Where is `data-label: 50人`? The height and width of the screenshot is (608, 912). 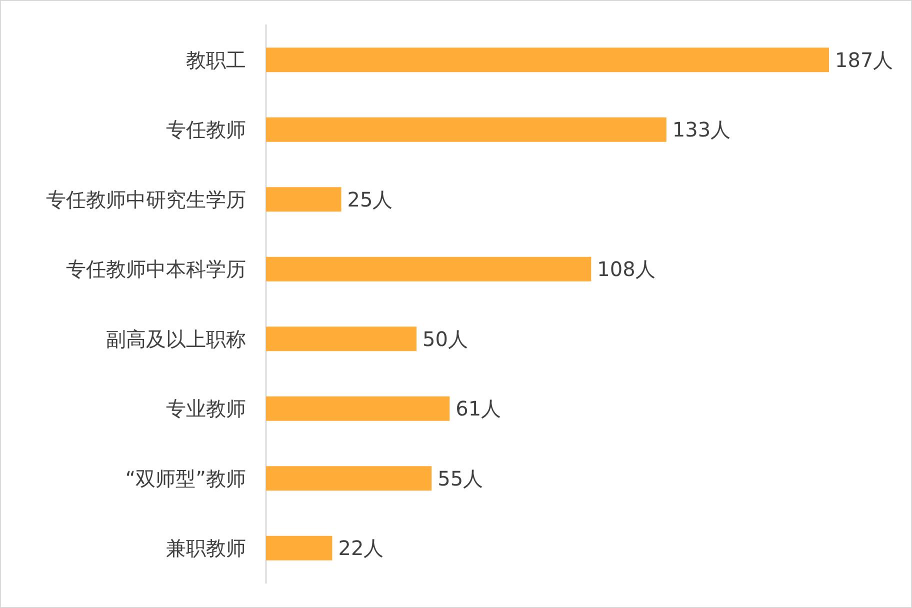 data-label: 50人 is located at coordinates (445, 338).